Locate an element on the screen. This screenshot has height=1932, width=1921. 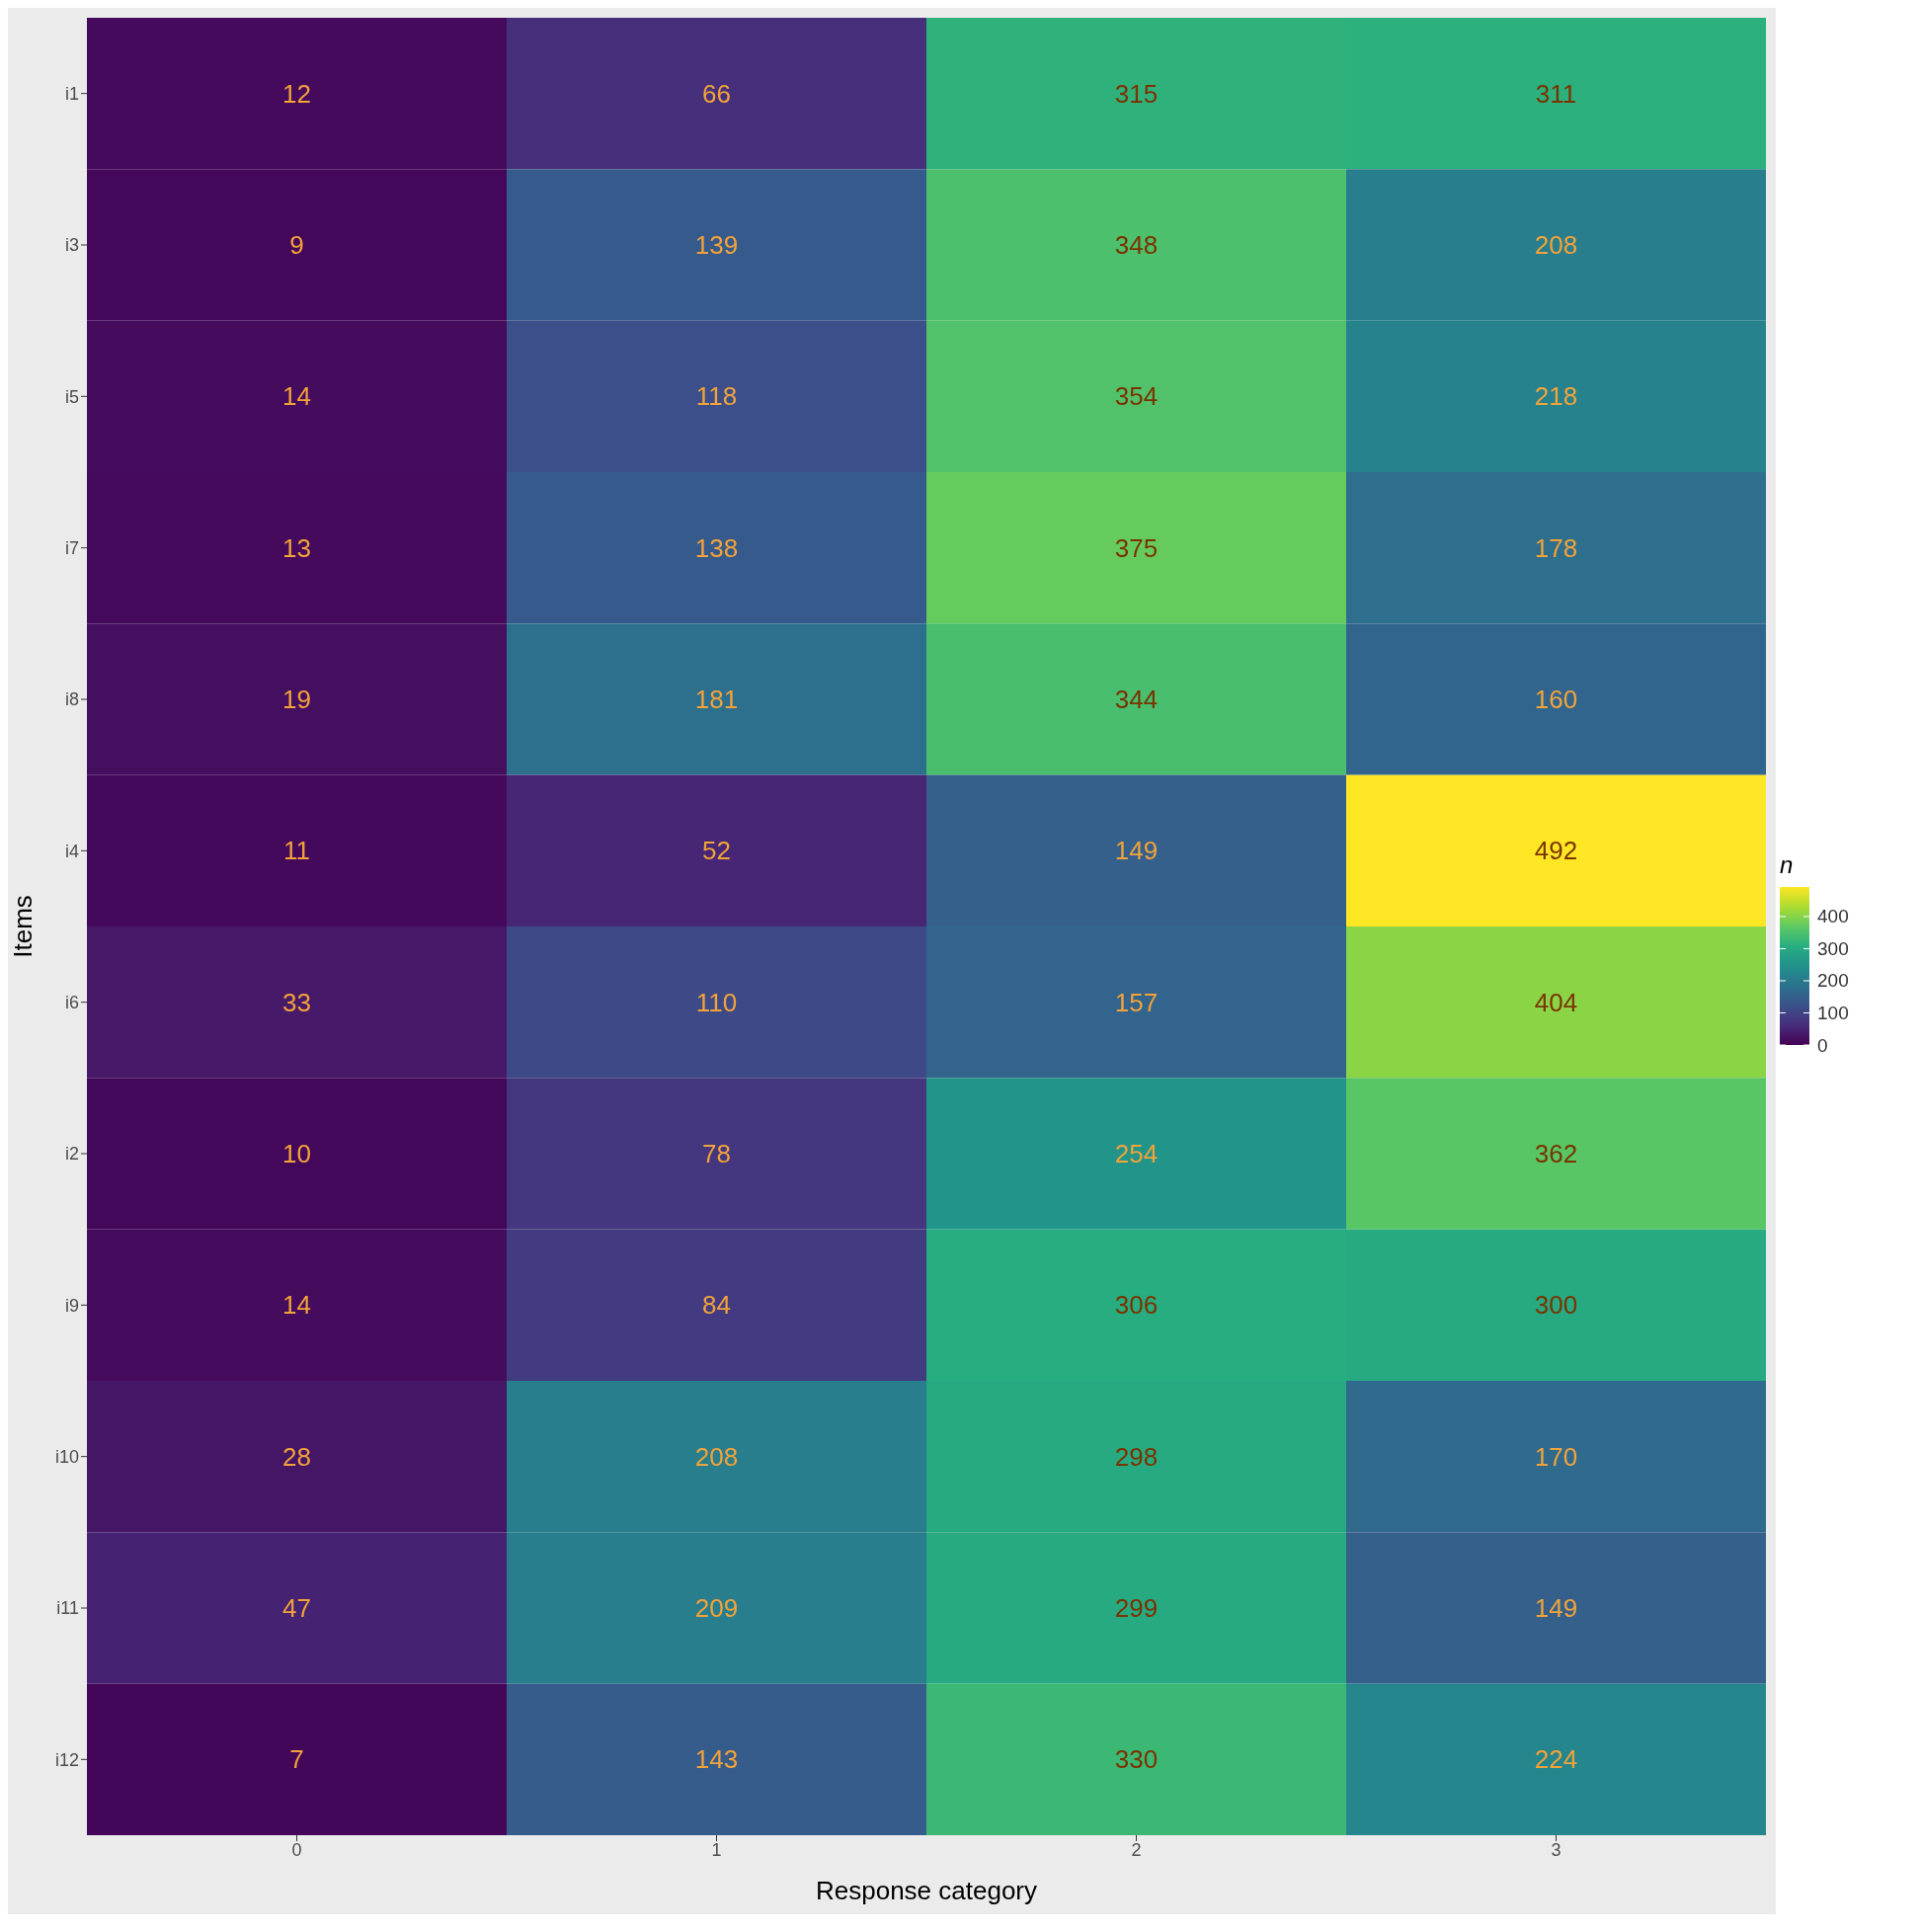
y-tick-label: i11 is located at coordinates (67, 1608).